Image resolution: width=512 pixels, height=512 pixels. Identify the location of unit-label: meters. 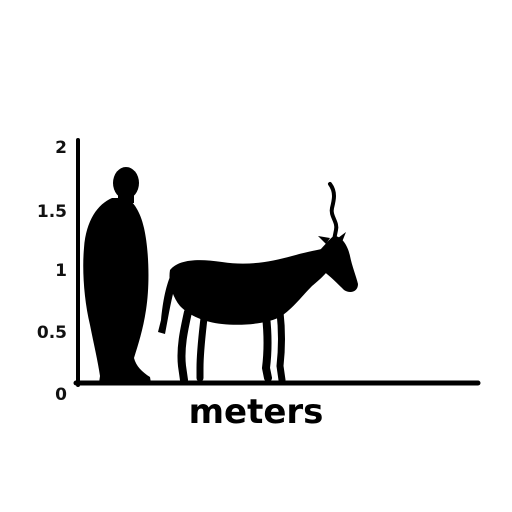
(256, 412).